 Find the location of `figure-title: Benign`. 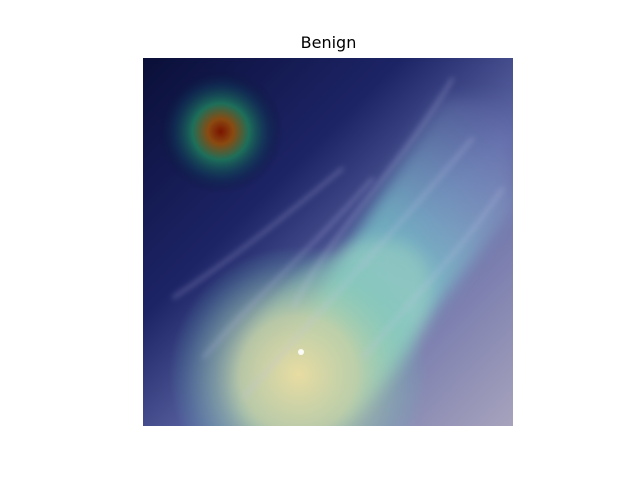

figure-title: Benign is located at coordinates (328, 42).